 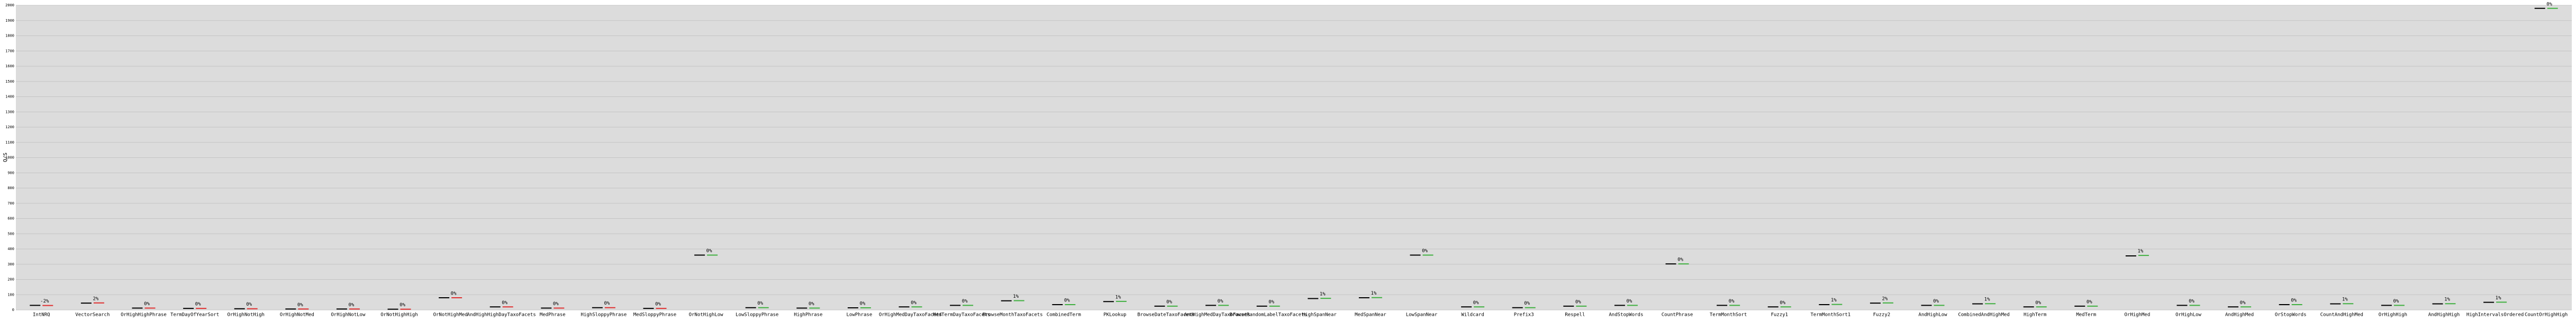 I want to click on x-tick-label: BrowseRandomLabelTaxoFacets, so click(x=1268, y=316).